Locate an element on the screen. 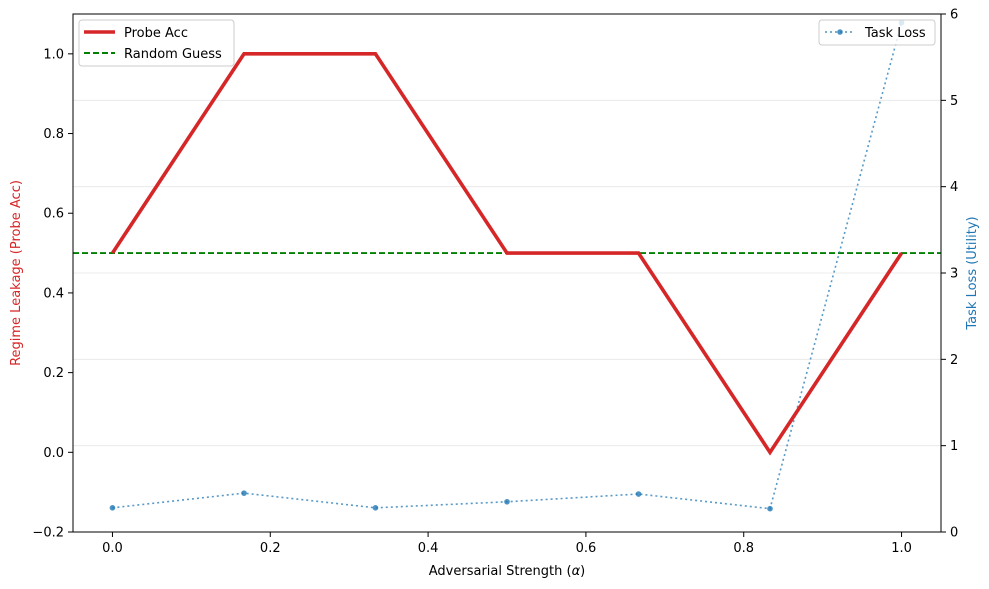 The width and height of the screenshot is (989, 589). y-axis-left: −0.2 0.0 0.2 0.4 0.6 0.8 1.0 is located at coordinates (52, 294).